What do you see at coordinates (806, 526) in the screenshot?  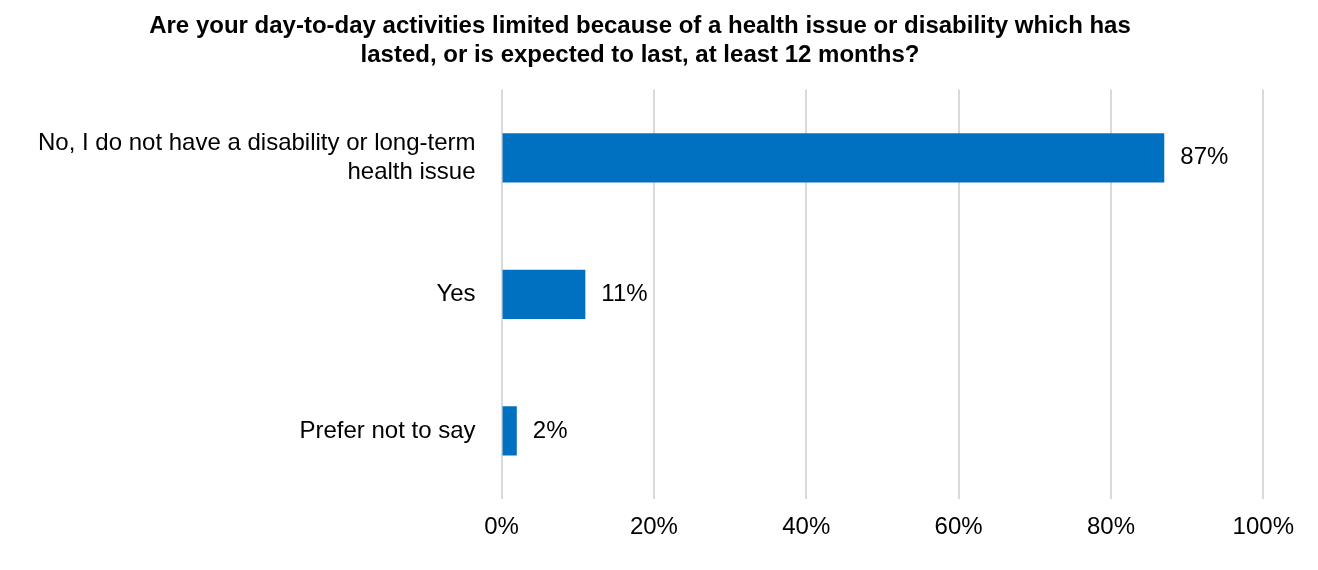 I see `x-tick-label: 40%` at bounding box center [806, 526].